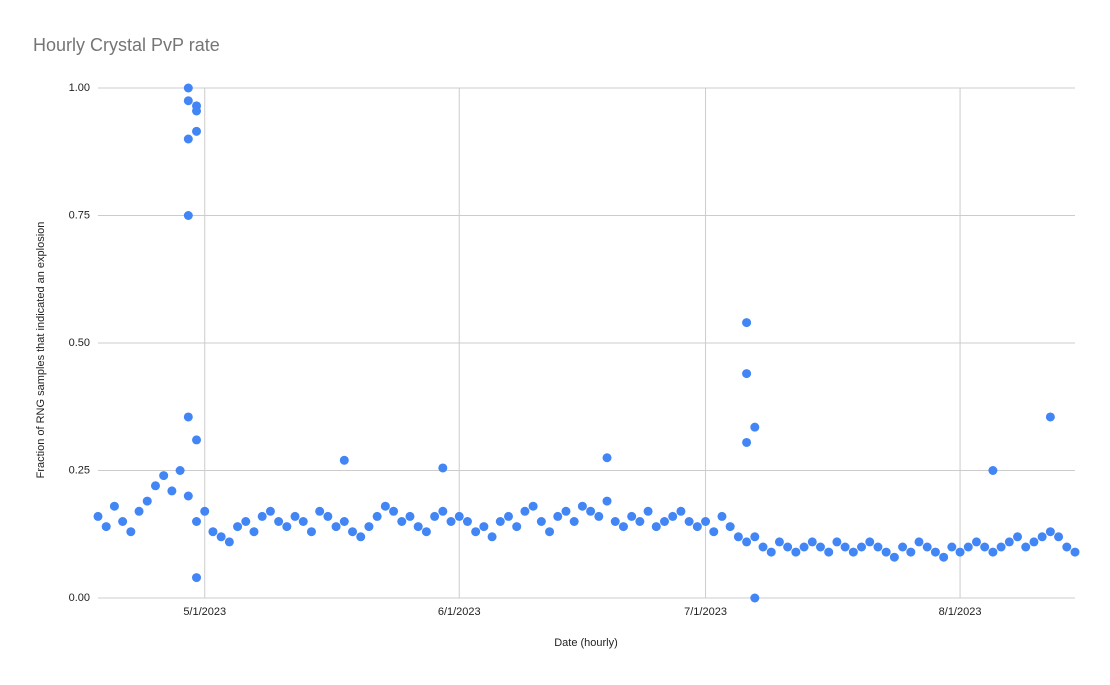 The height and width of the screenshot is (685, 1110). Describe the element at coordinates (459, 612) in the screenshot. I see `x-tick-label: 6/1/2023` at that location.